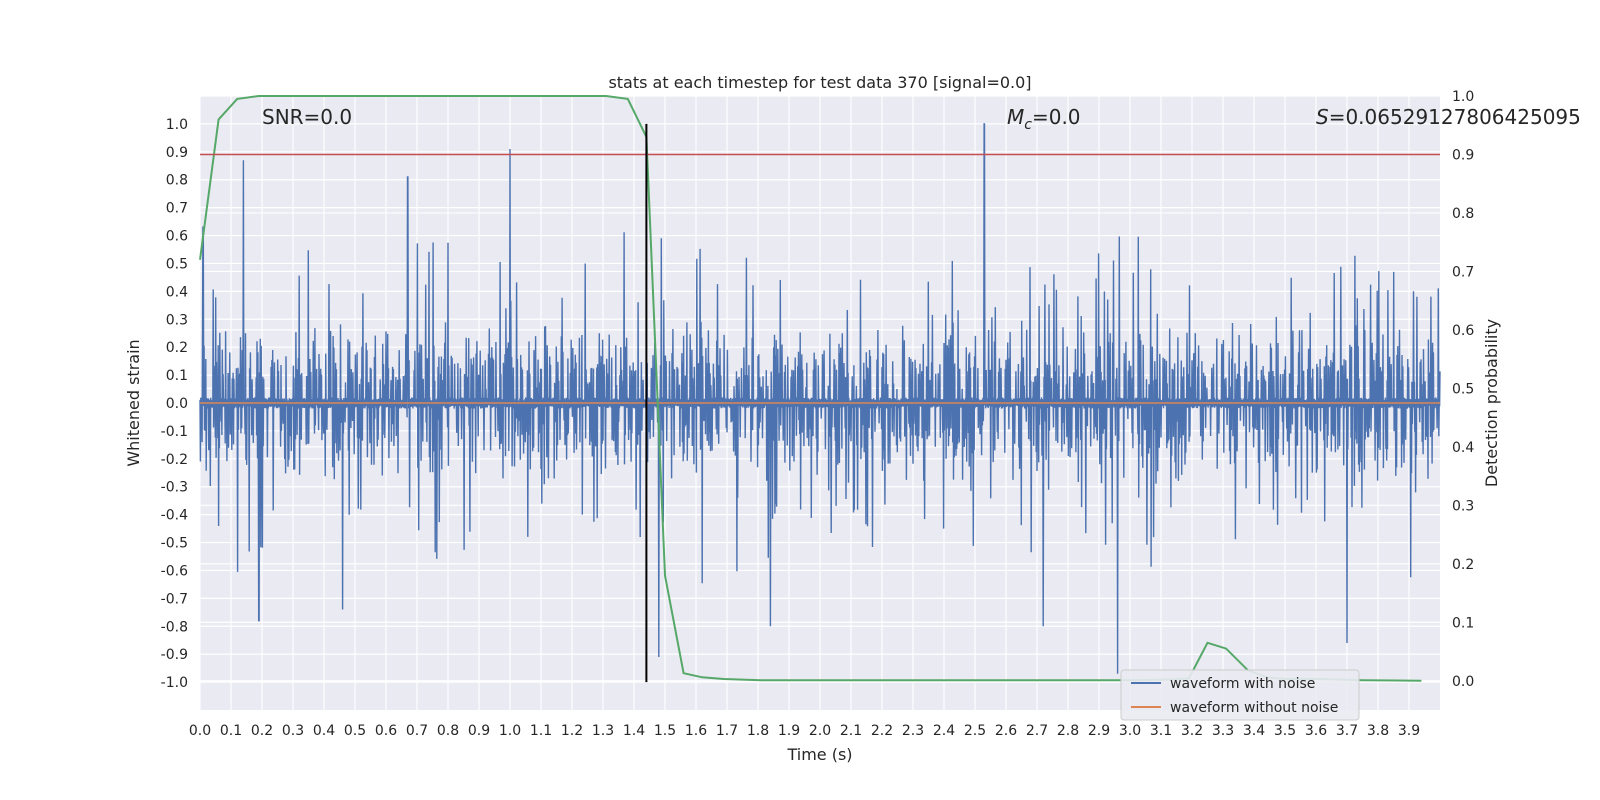 Image resolution: width=1600 pixels, height=800 pixels. I want to click on y-right-tick-label: 0.5, so click(1463, 389).